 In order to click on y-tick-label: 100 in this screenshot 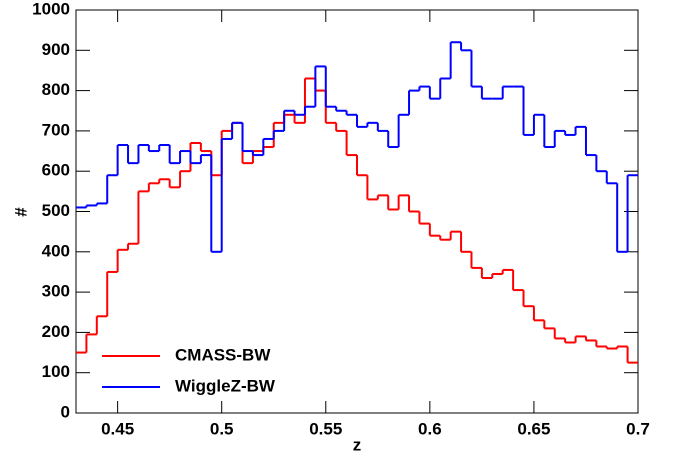, I will do `click(56, 371)`.